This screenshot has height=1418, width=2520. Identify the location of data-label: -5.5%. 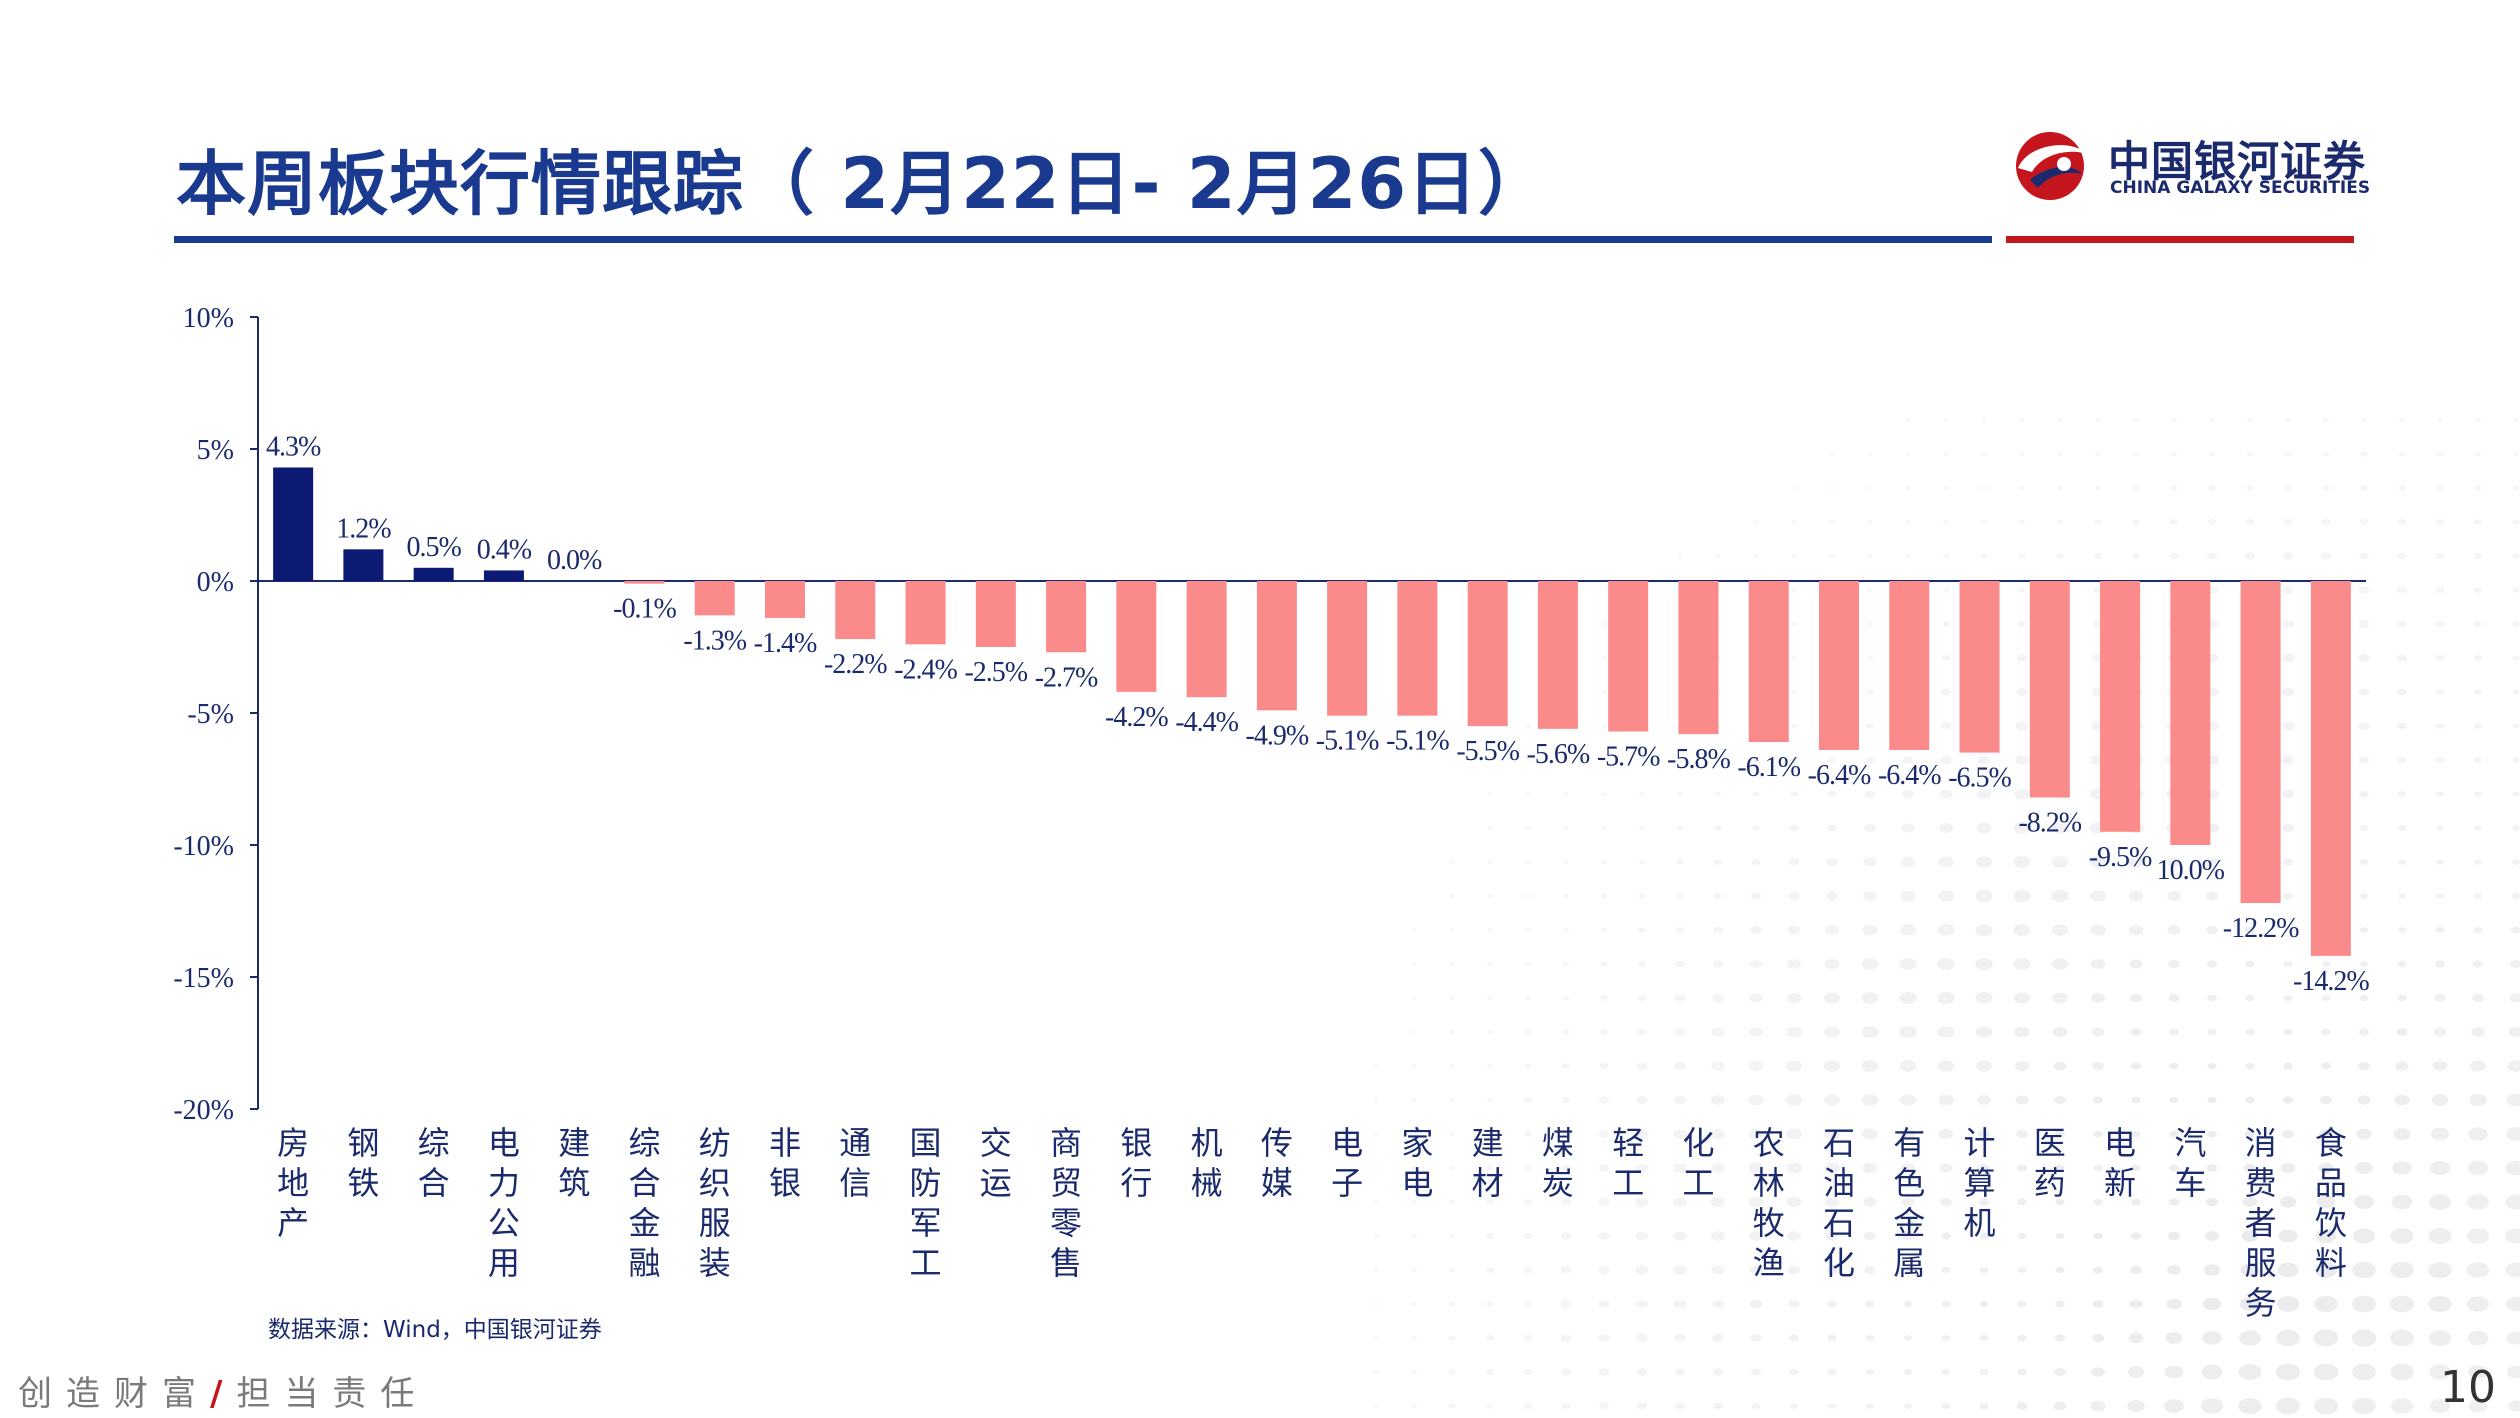
(1487, 751).